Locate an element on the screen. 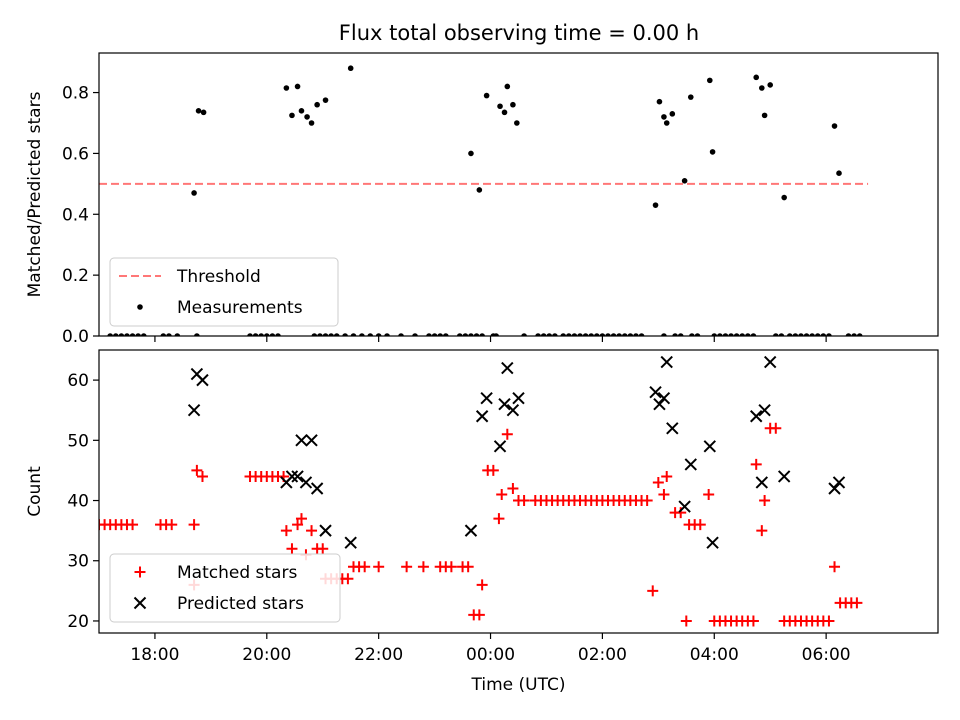 The width and height of the screenshot is (960, 720). x-tick-label: 00:00 is located at coordinates (490, 655).